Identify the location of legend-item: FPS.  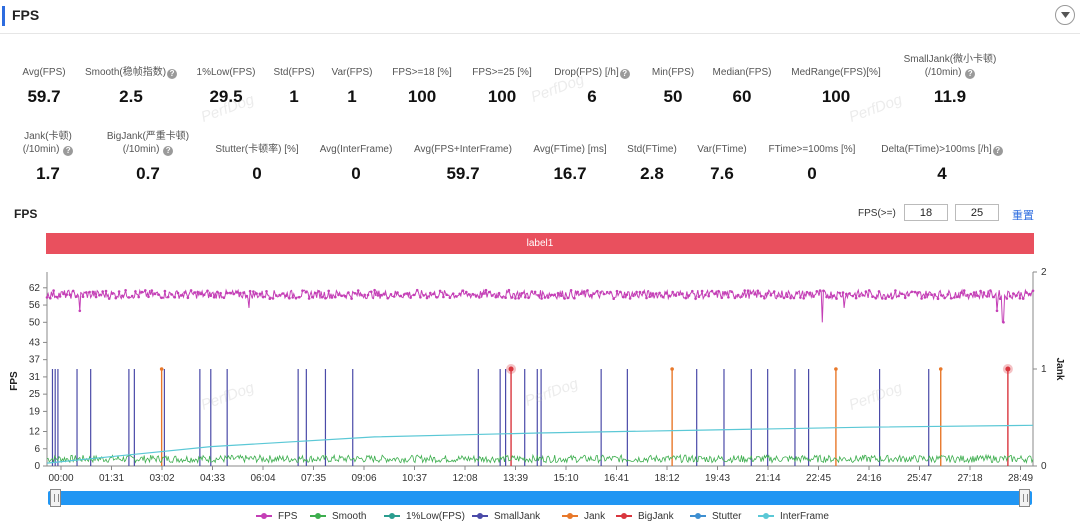
(276, 516).